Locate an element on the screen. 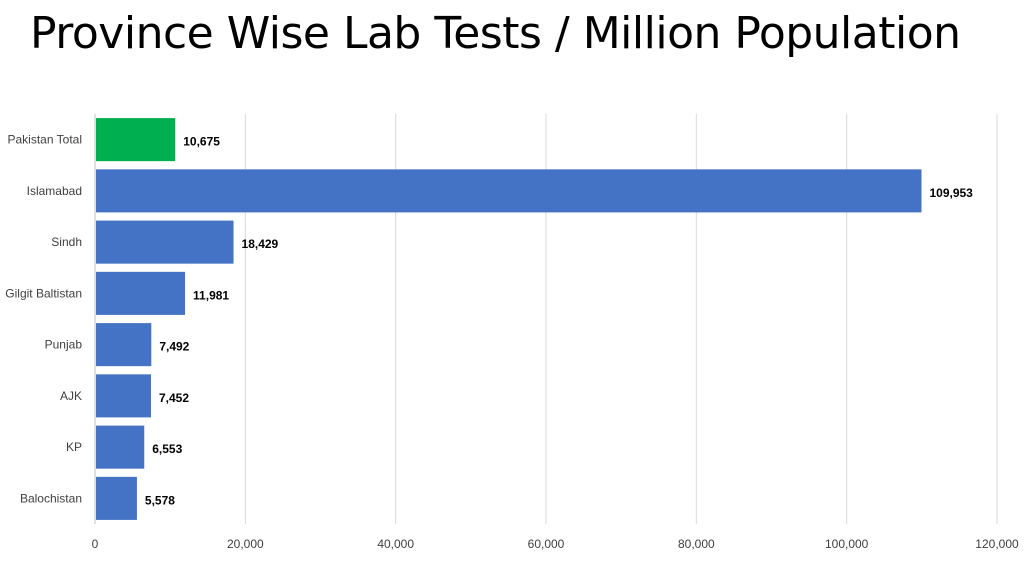  bar-ajk is located at coordinates (124, 396).